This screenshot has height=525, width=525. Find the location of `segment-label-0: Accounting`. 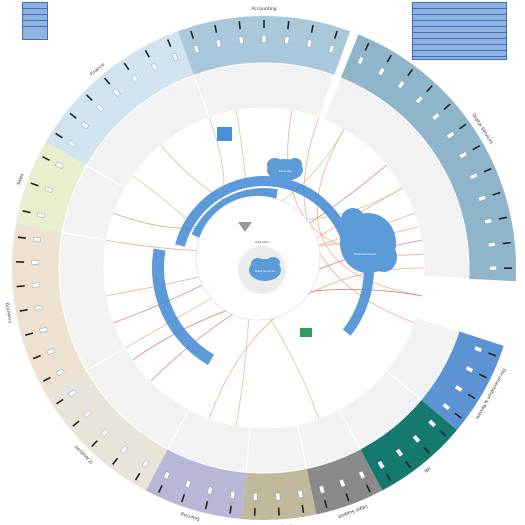

segment-label-0: Accounting is located at coordinates (263, 9).